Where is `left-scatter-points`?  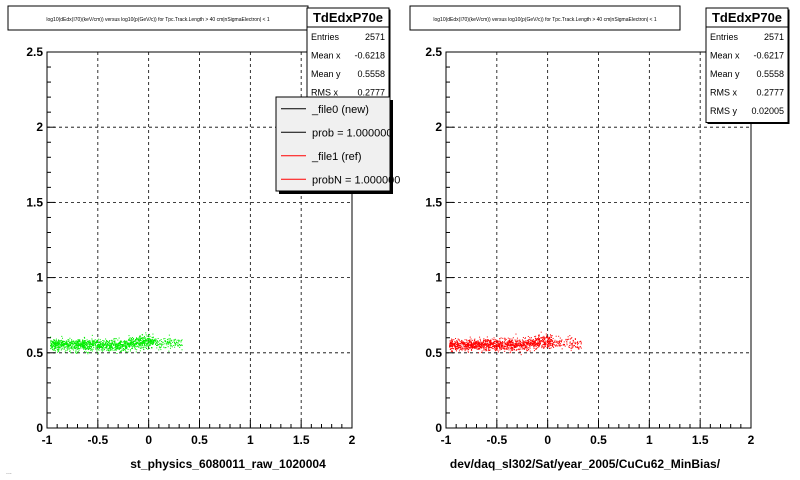 left-scatter-points is located at coordinates (116, 343).